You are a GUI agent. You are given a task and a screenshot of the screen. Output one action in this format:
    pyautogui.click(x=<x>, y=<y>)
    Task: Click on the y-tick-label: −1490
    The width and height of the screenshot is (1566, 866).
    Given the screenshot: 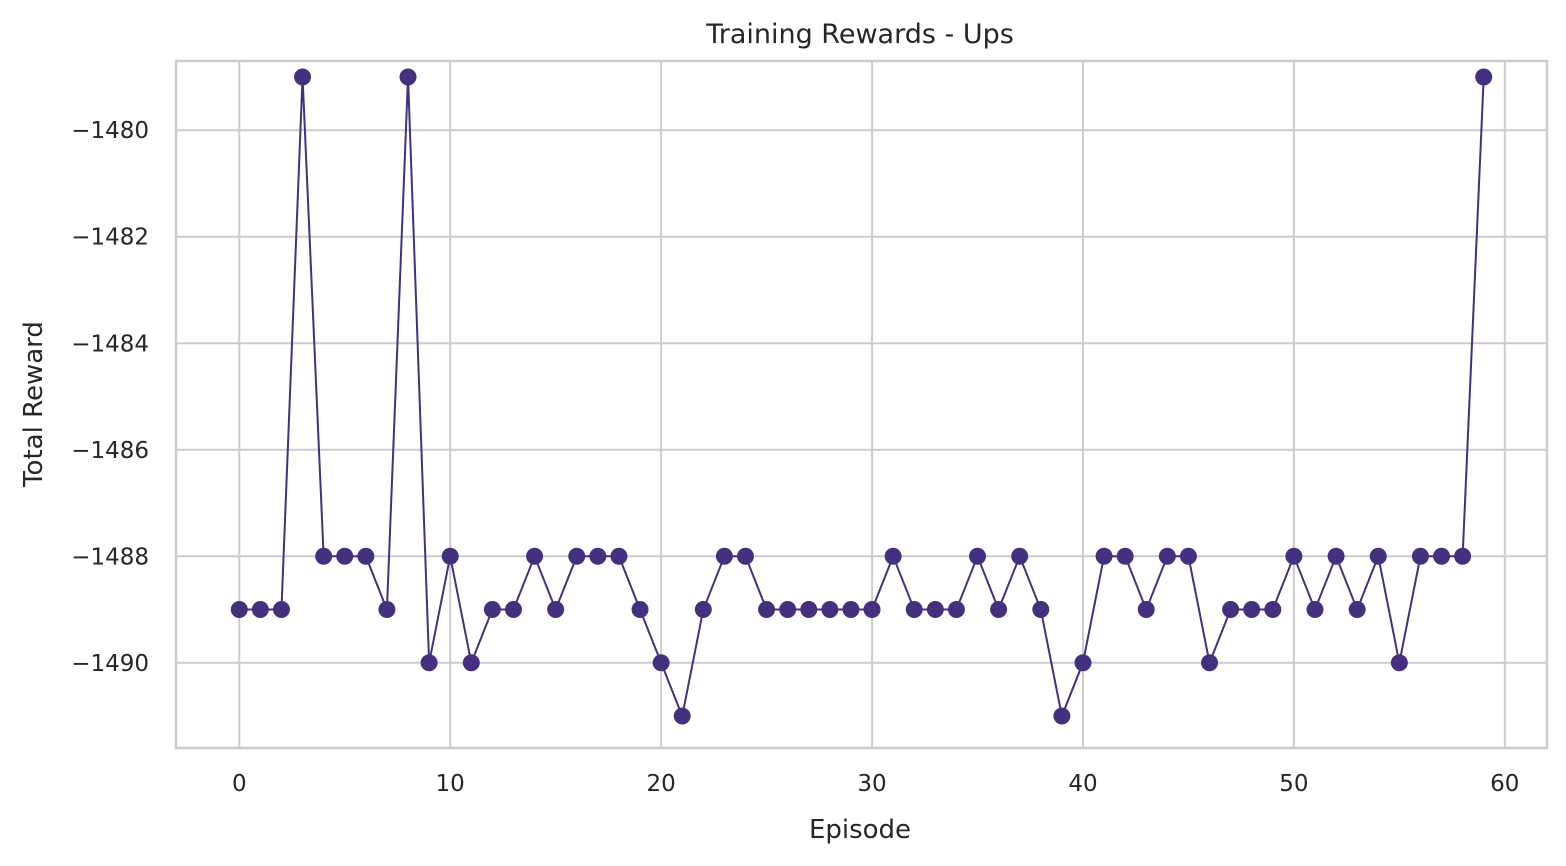 What is the action you would take?
    pyautogui.click(x=110, y=664)
    